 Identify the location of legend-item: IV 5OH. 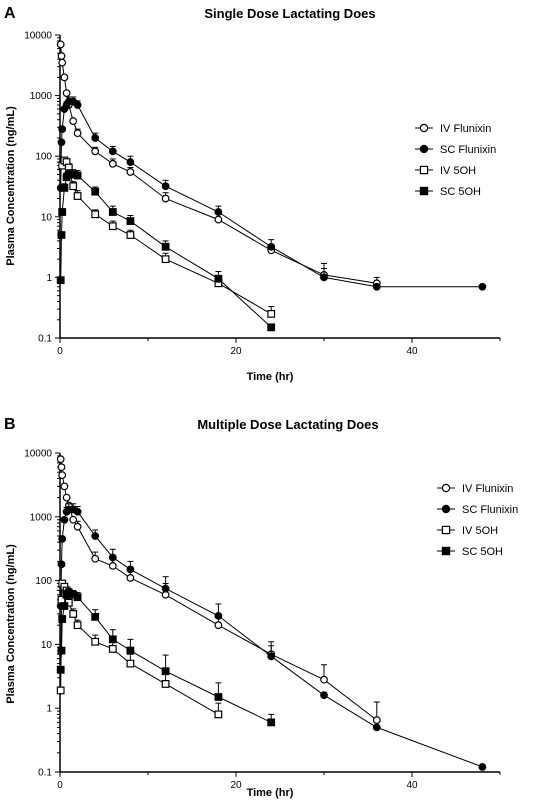
(445, 171).